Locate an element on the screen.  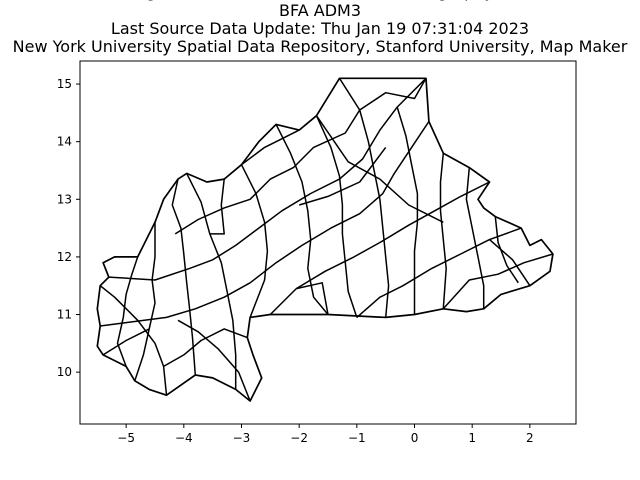
y-tick-label: 12 is located at coordinates (64, 257).